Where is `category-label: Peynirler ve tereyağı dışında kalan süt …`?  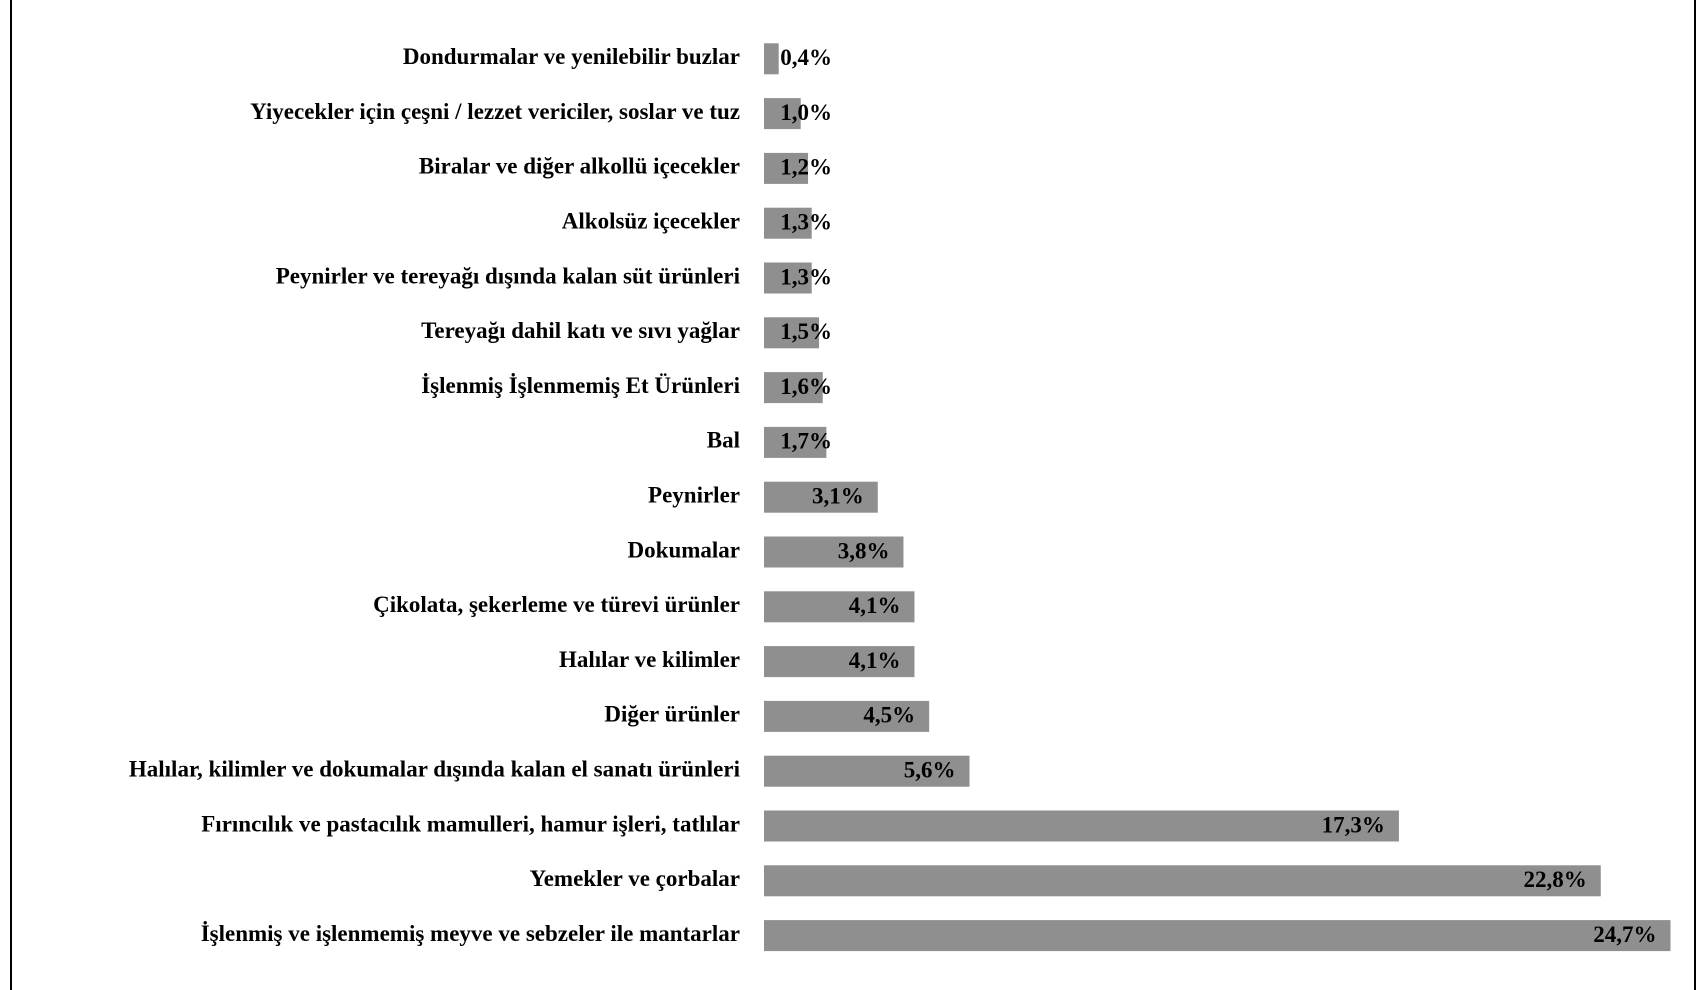
category-label: Peynirler ve tereyağı dışında kalan süt … is located at coordinates (508, 275).